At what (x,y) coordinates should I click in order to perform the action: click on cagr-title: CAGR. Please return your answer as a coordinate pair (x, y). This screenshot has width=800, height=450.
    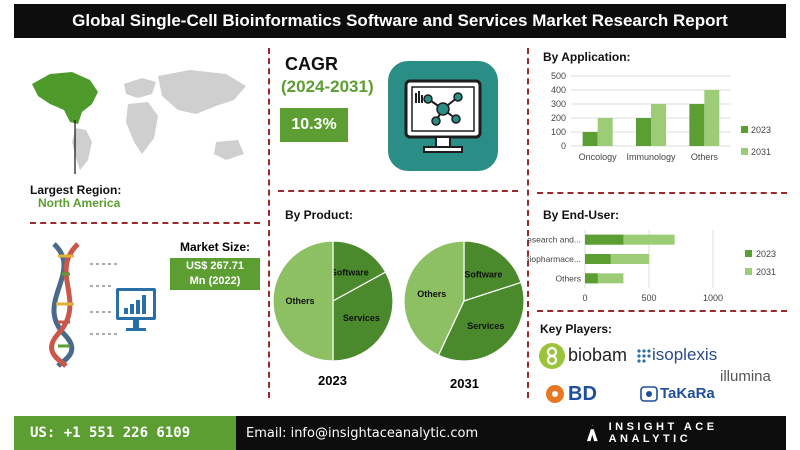
    Looking at the image, I should click on (311, 64).